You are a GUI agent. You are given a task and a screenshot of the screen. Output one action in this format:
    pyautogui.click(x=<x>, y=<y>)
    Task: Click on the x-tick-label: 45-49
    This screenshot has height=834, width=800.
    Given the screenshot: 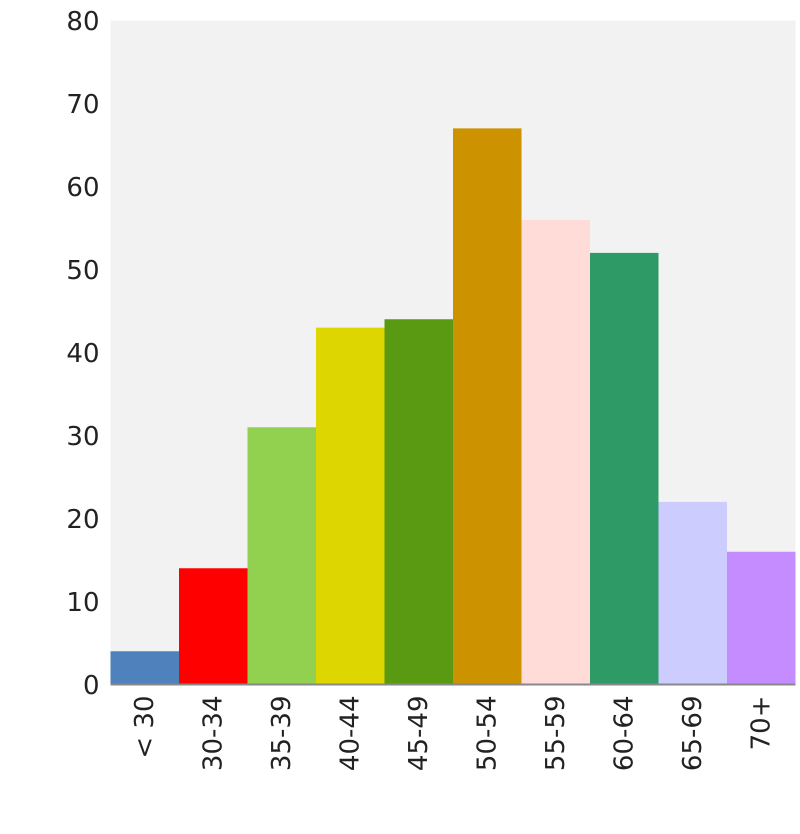 What is the action you would take?
    pyautogui.click(x=419, y=733)
    